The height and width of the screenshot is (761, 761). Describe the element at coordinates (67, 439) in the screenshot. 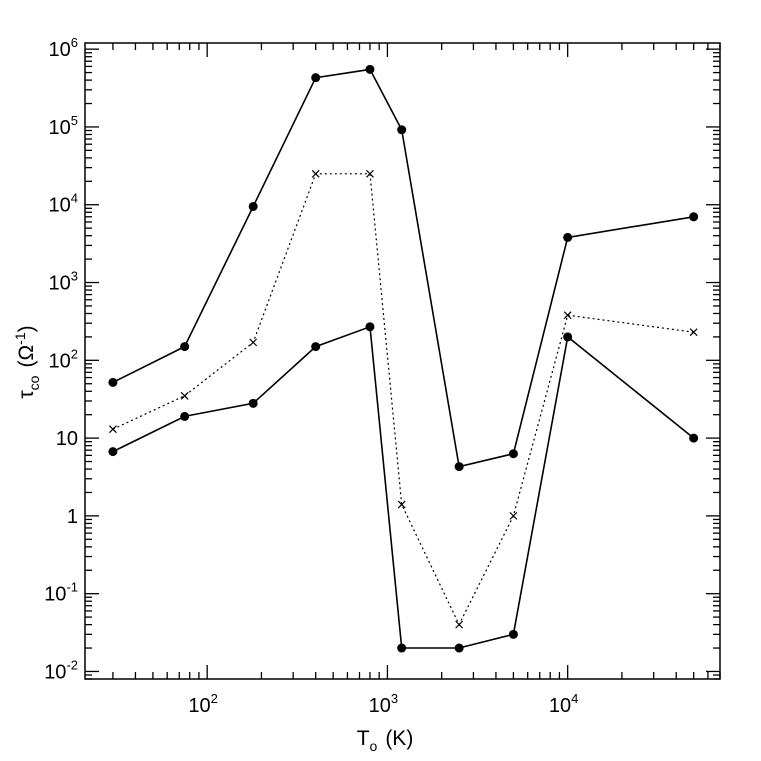

I see `y-tick-label: 10` at that location.